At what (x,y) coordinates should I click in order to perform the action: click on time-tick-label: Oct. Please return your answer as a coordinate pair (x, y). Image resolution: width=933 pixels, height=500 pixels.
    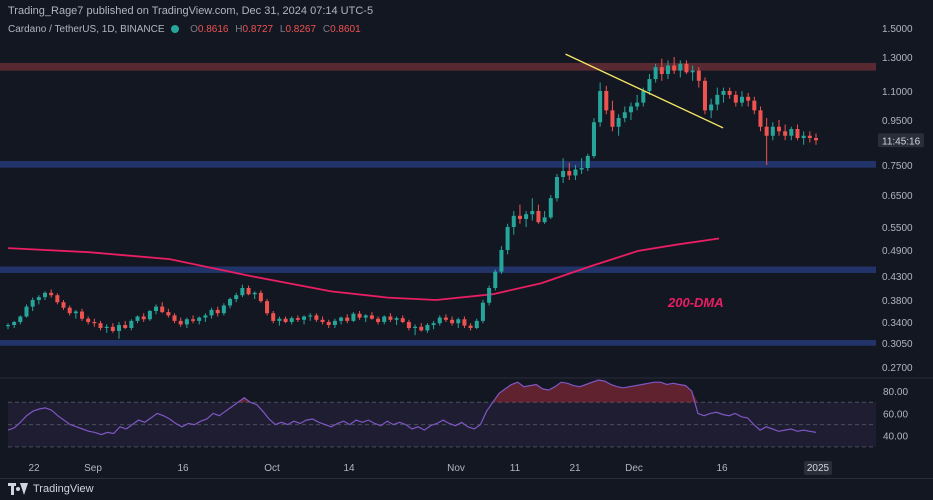
    Looking at the image, I should click on (272, 468).